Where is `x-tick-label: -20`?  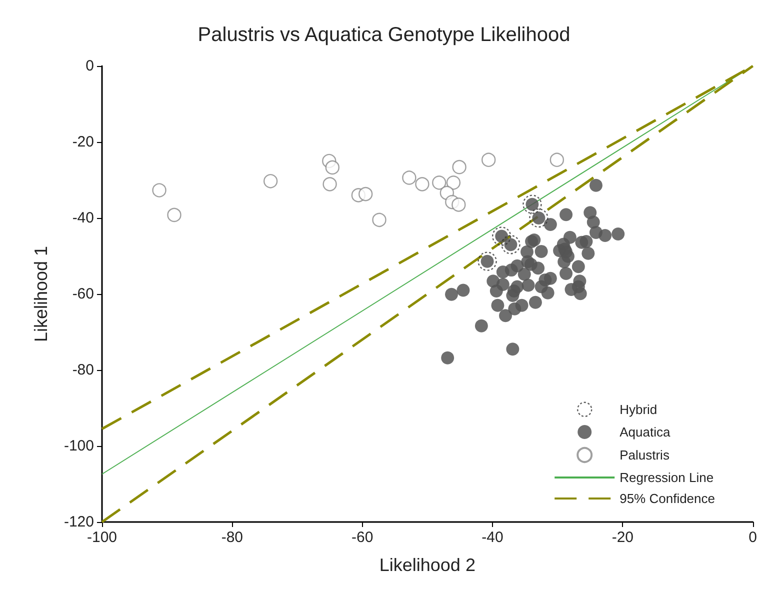
x-tick-label: -20 is located at coordinates (623, 537).